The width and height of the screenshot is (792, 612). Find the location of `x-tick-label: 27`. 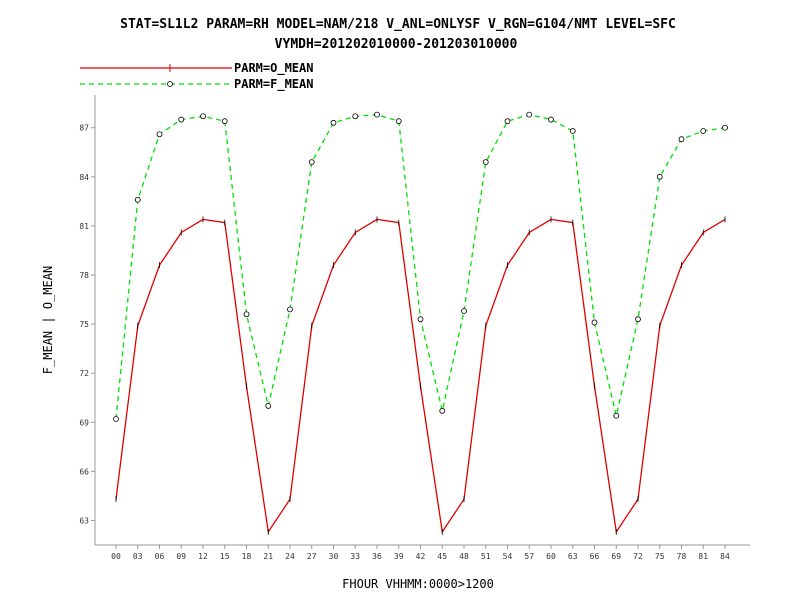

x-tick-label: 27 is located at coordinates (312, 556).